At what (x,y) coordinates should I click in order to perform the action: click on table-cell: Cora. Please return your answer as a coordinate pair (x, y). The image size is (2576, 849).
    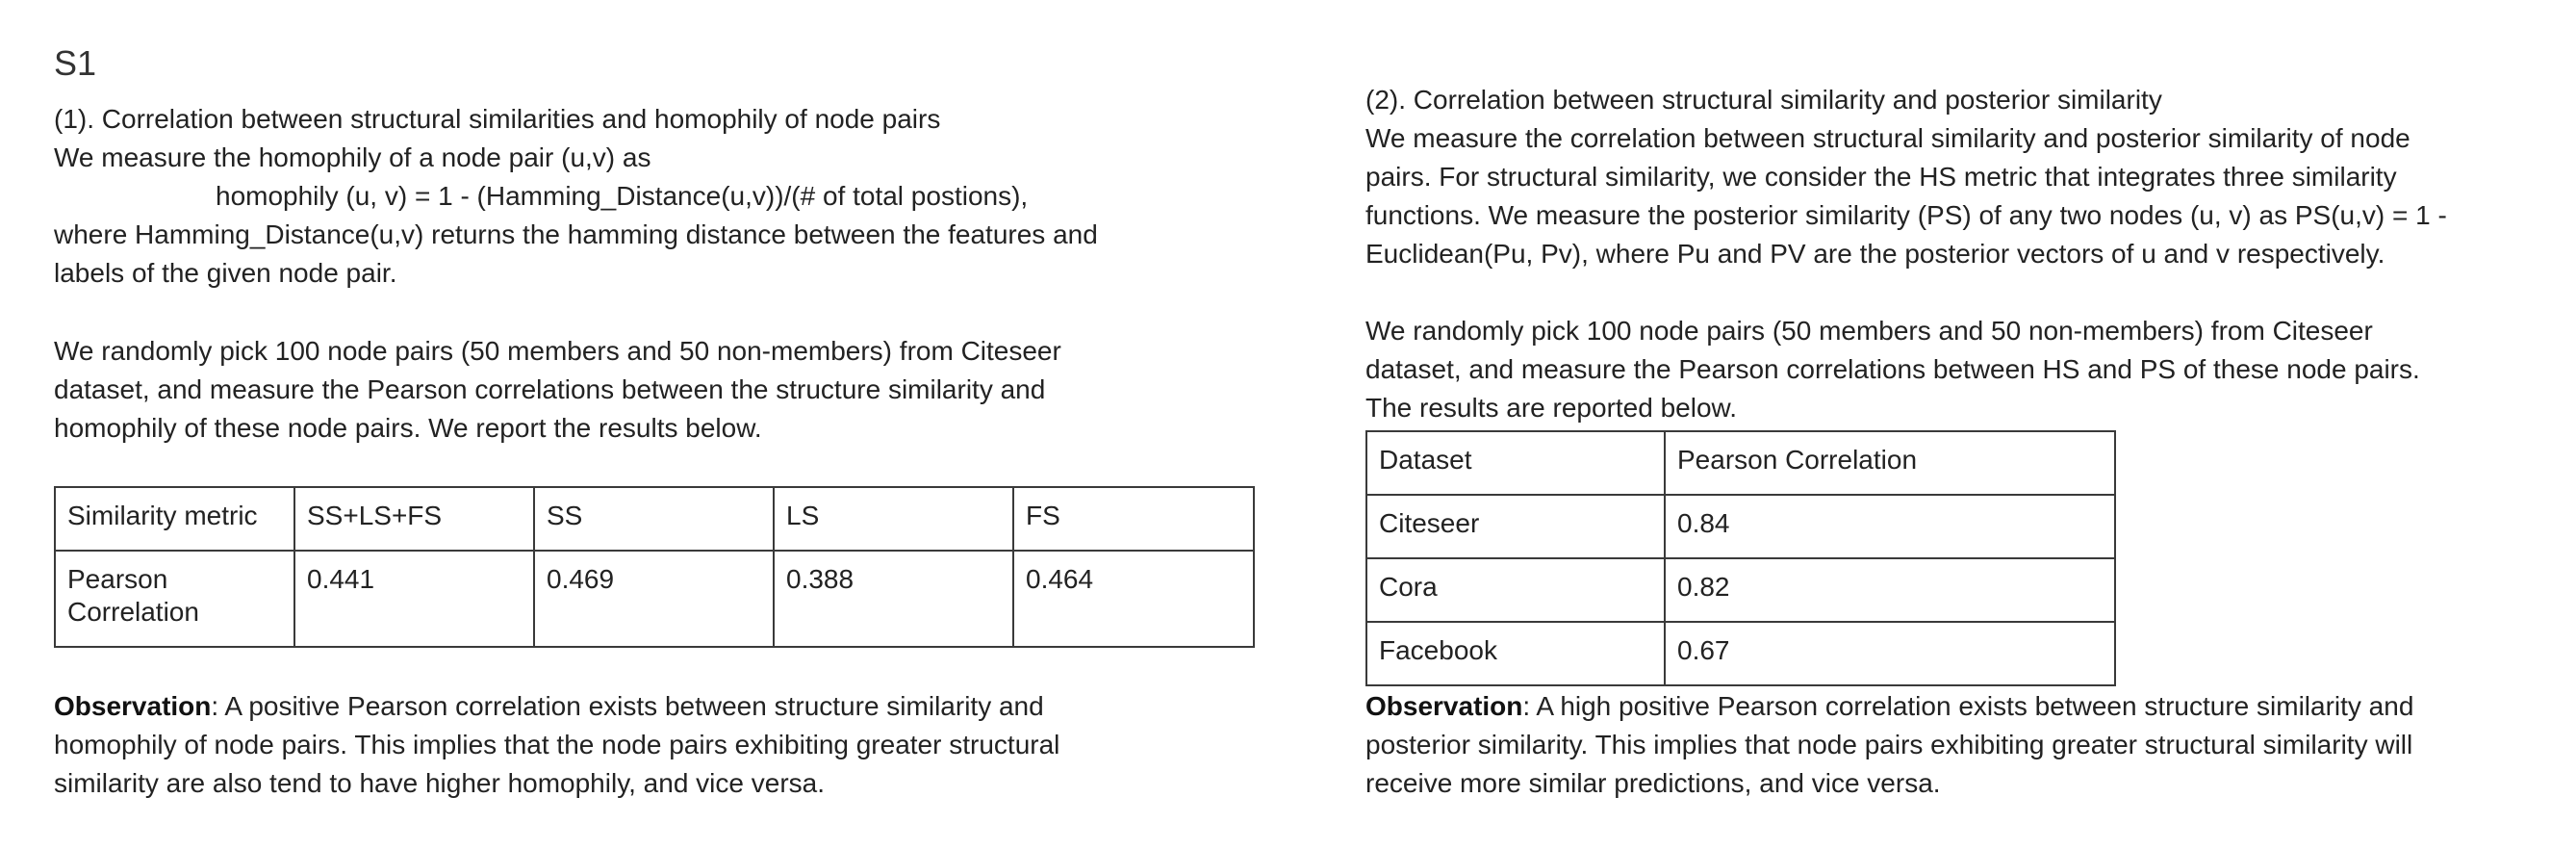
    Looking at the image, I should click on (1515, 590).